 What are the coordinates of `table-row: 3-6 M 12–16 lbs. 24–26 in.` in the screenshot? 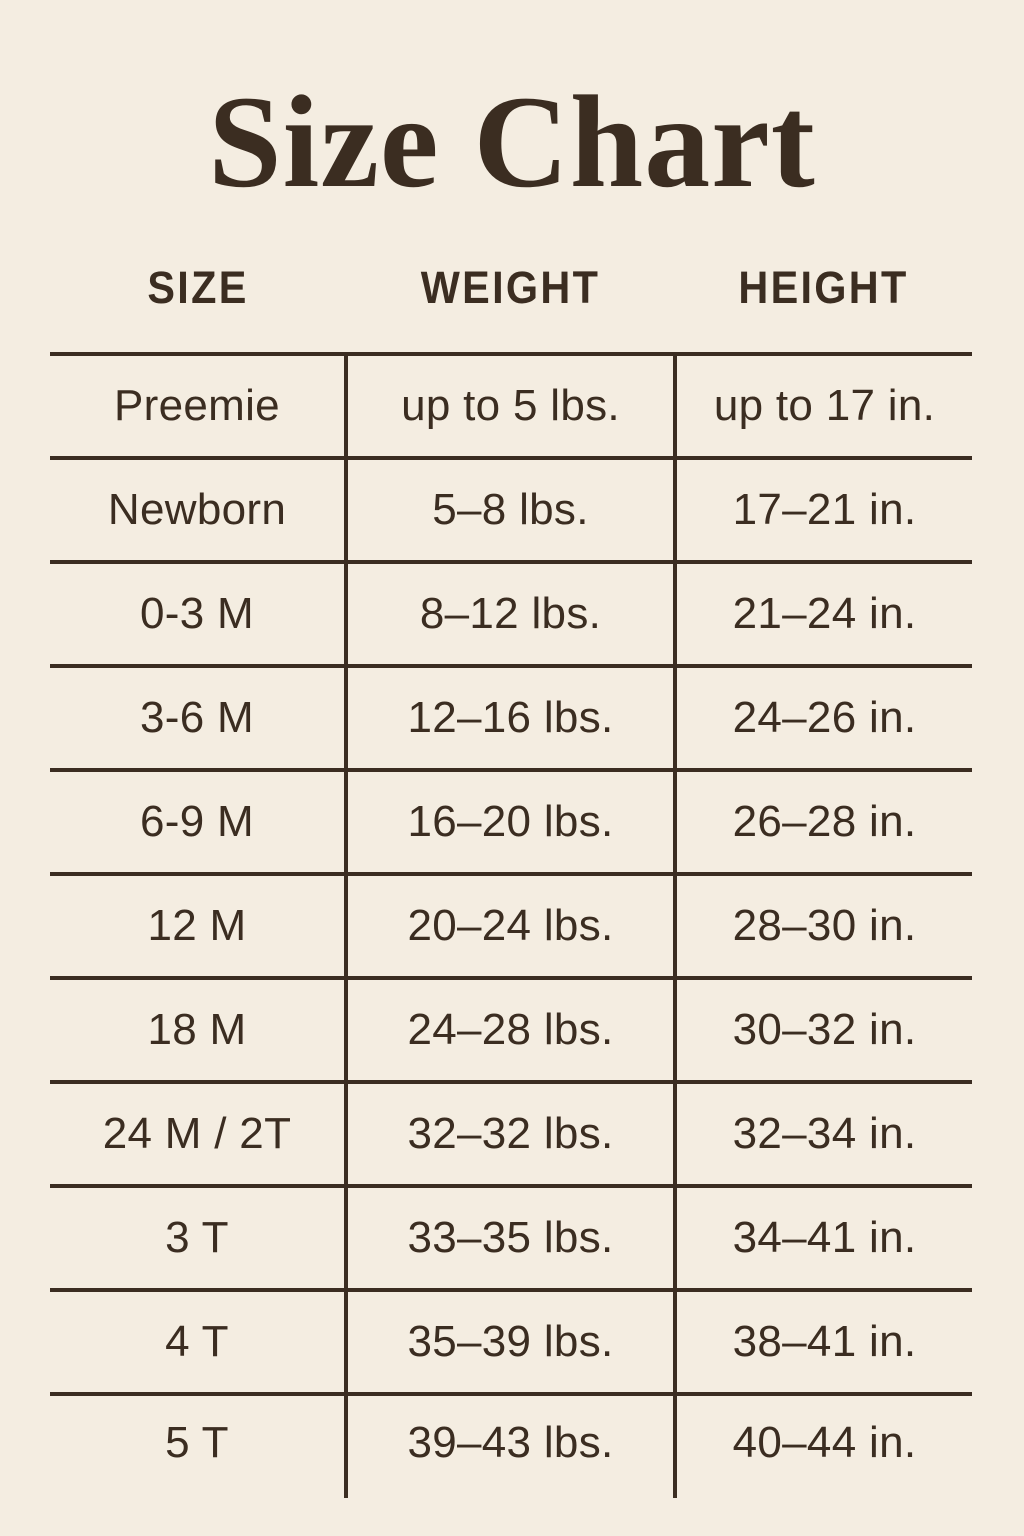 It's located at (511, 717).